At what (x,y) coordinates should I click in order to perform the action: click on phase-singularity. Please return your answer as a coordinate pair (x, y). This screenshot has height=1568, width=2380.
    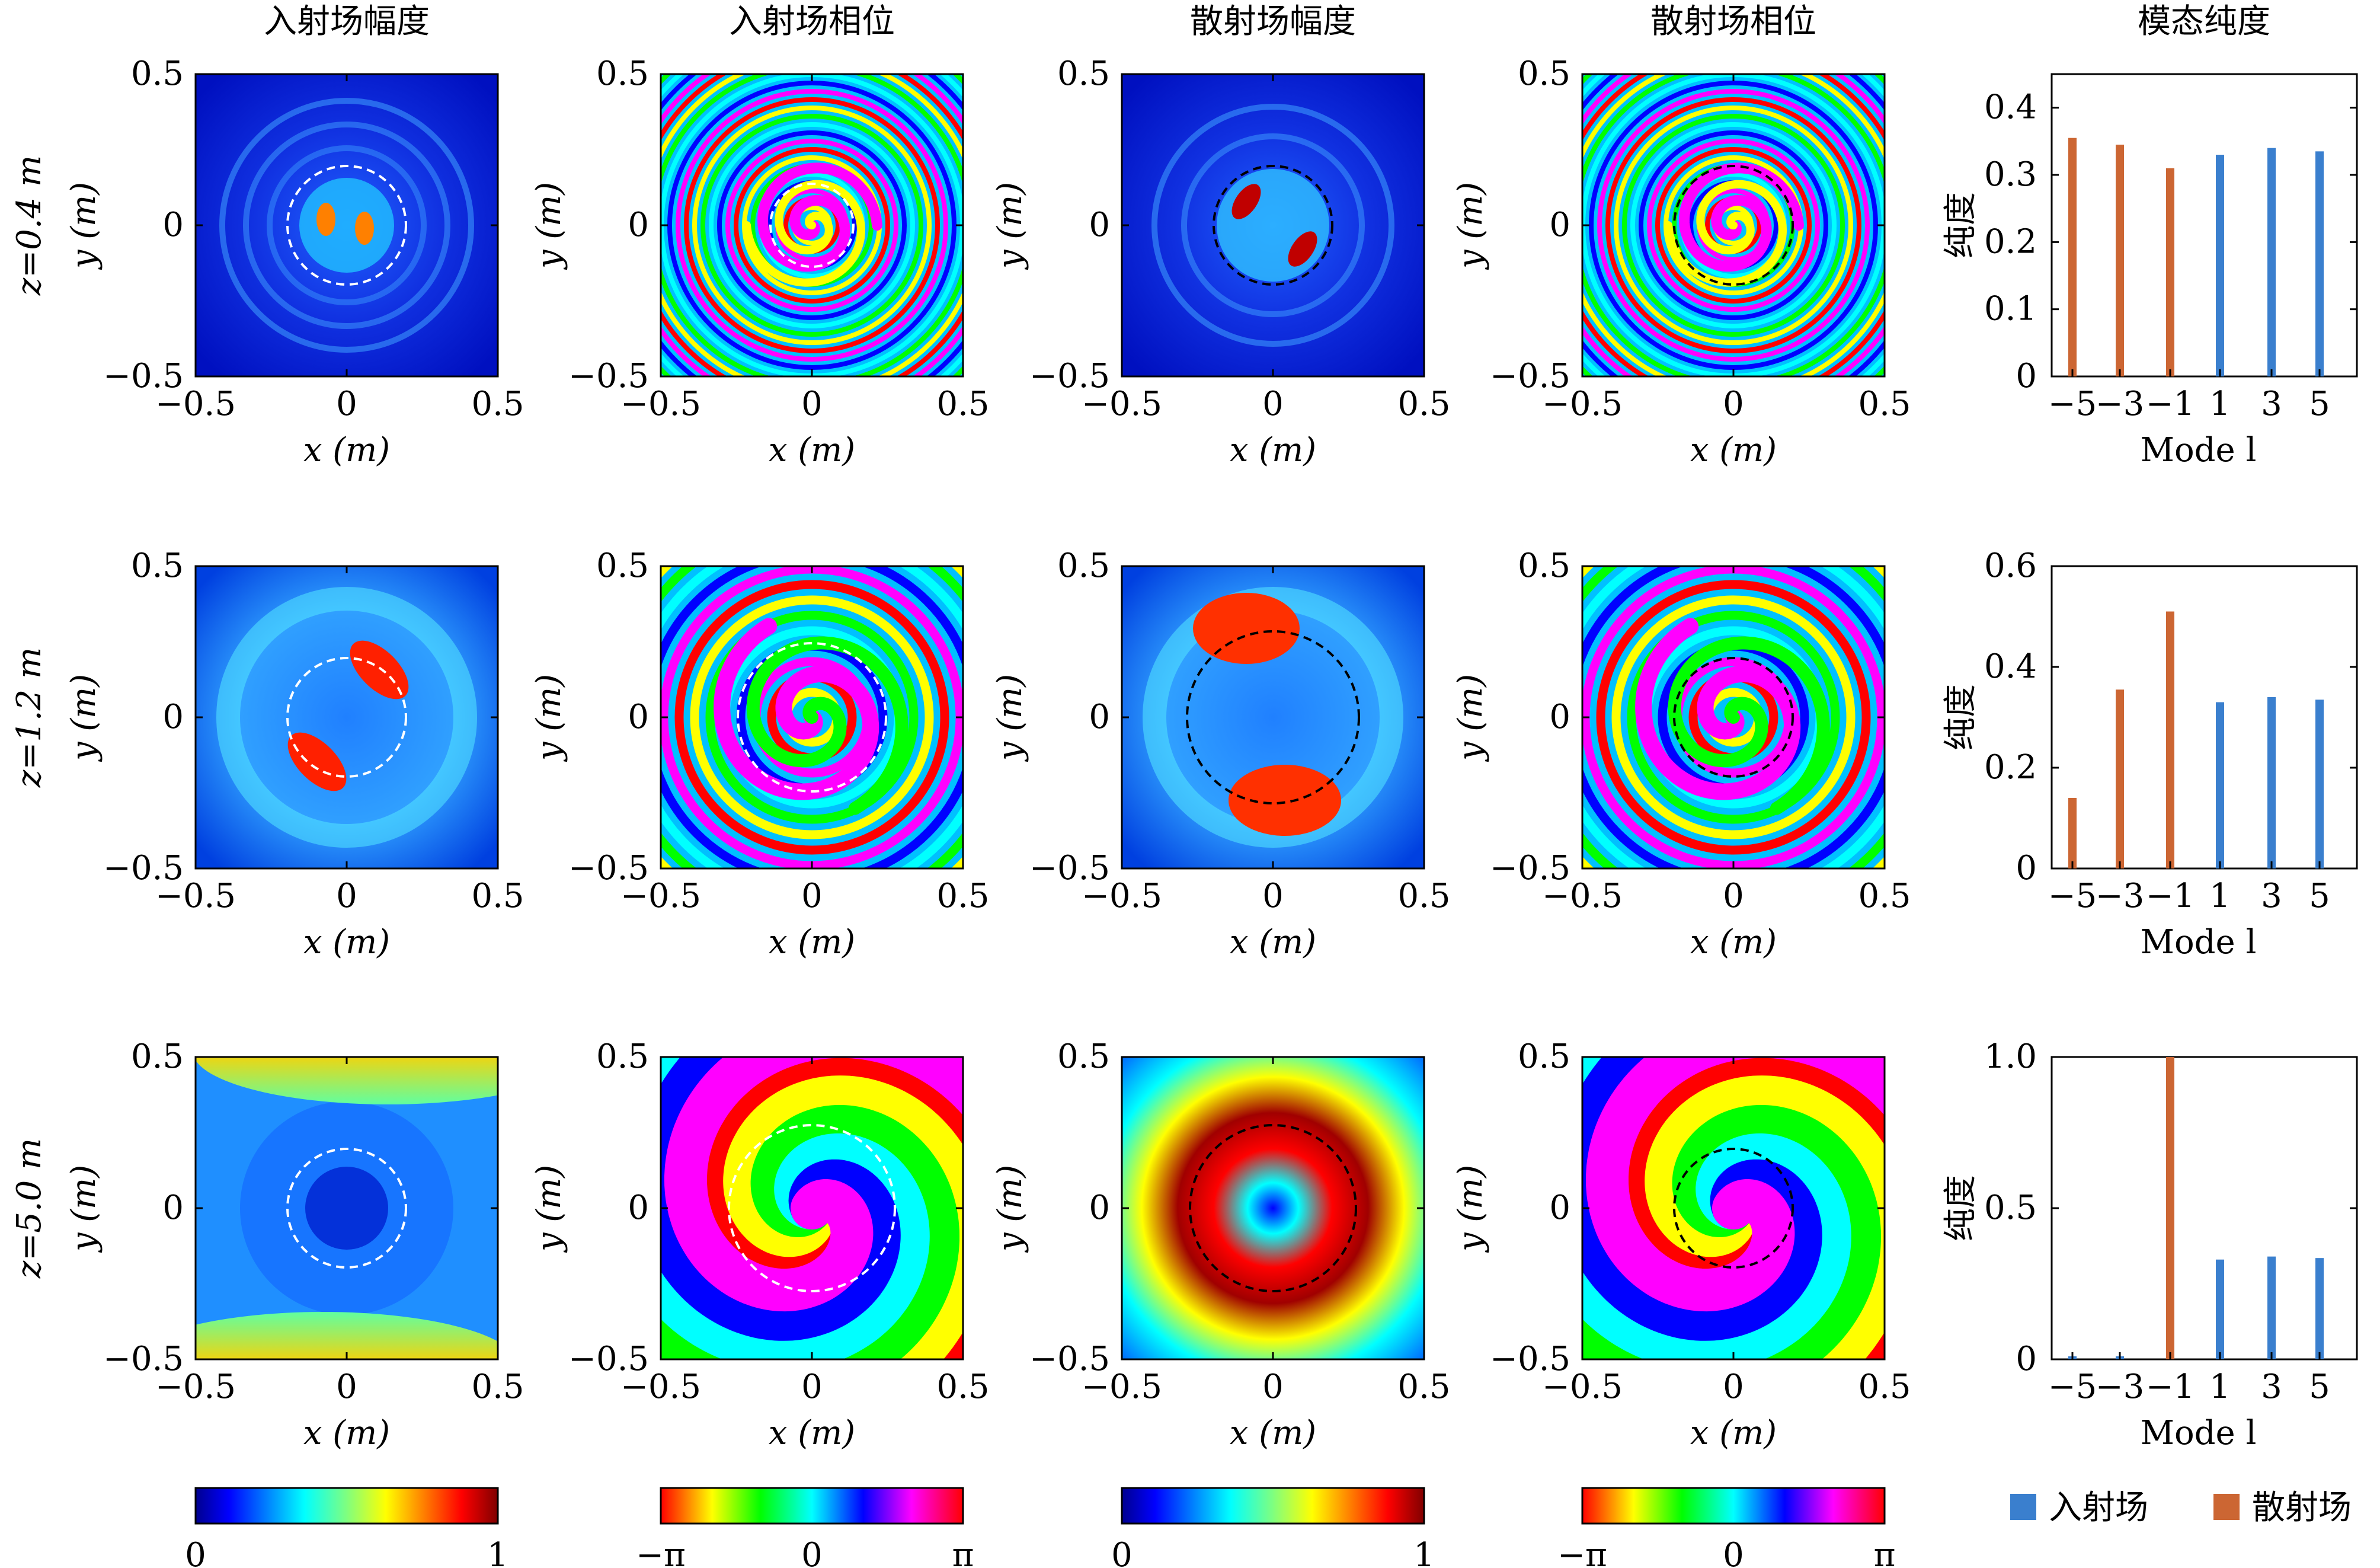
    Looking at the image, I should click on (812, 1208).